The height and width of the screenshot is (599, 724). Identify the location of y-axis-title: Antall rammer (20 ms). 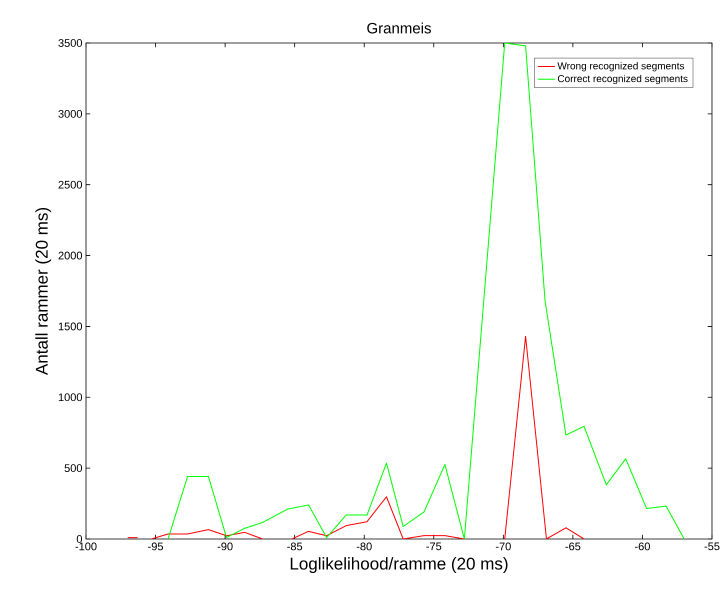
(43, 292).